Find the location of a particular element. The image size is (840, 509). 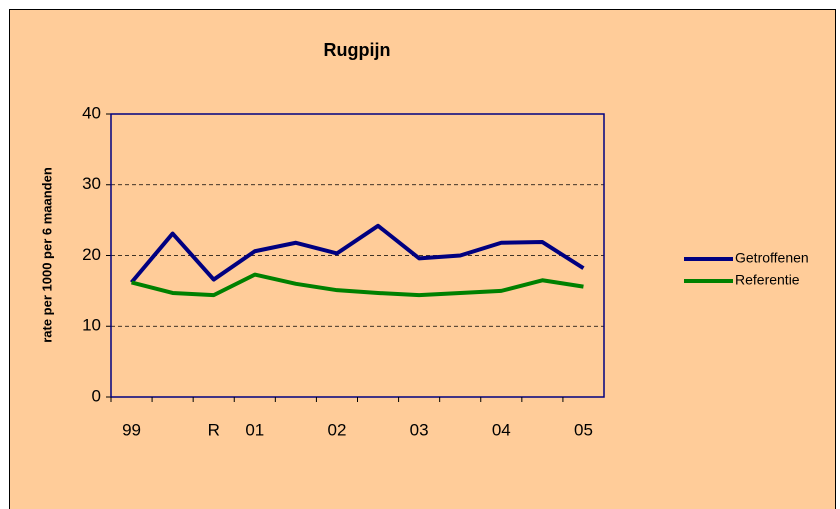

x-tick-label: 01 is located at coordinates (254, 429).